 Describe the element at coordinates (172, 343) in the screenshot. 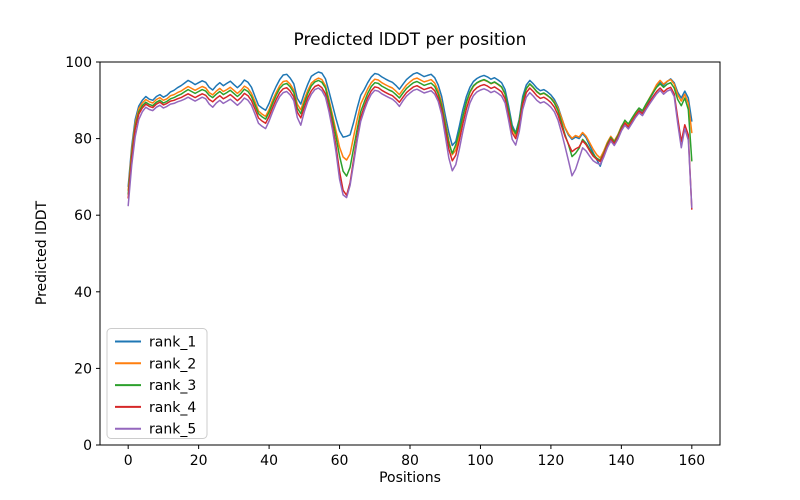

I see `legend-label-rank_1: rank_1` at that location.